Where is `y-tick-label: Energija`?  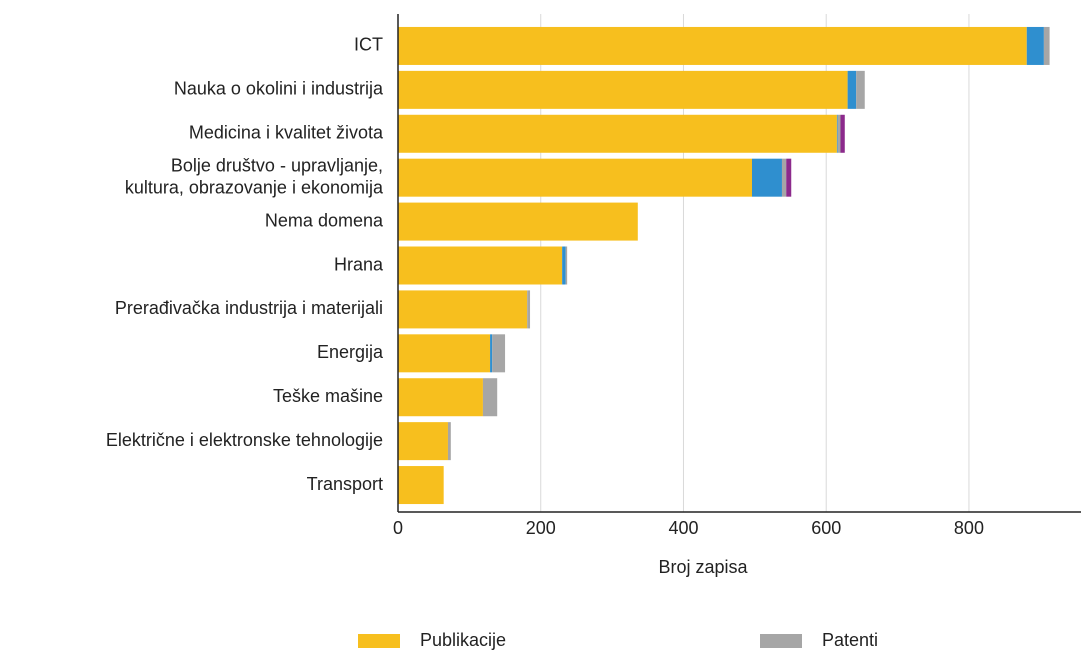
y-tick-label: Energija is located at coordinates (350, 352).